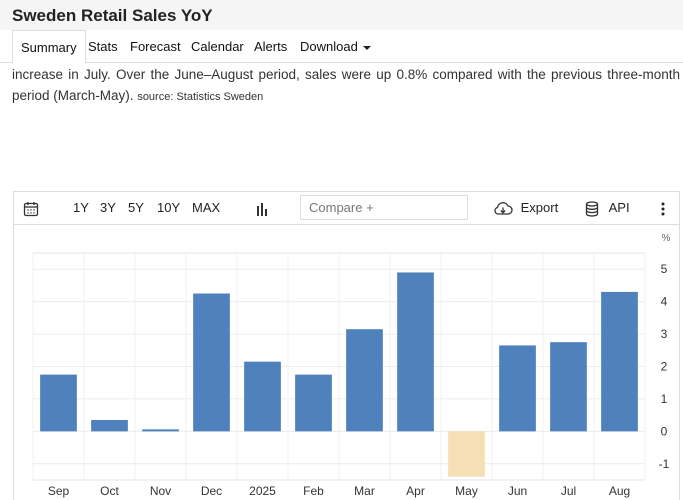 The width and height of the screenshot is (683, 500). I want to click on api-label: API, so click(619, 207).